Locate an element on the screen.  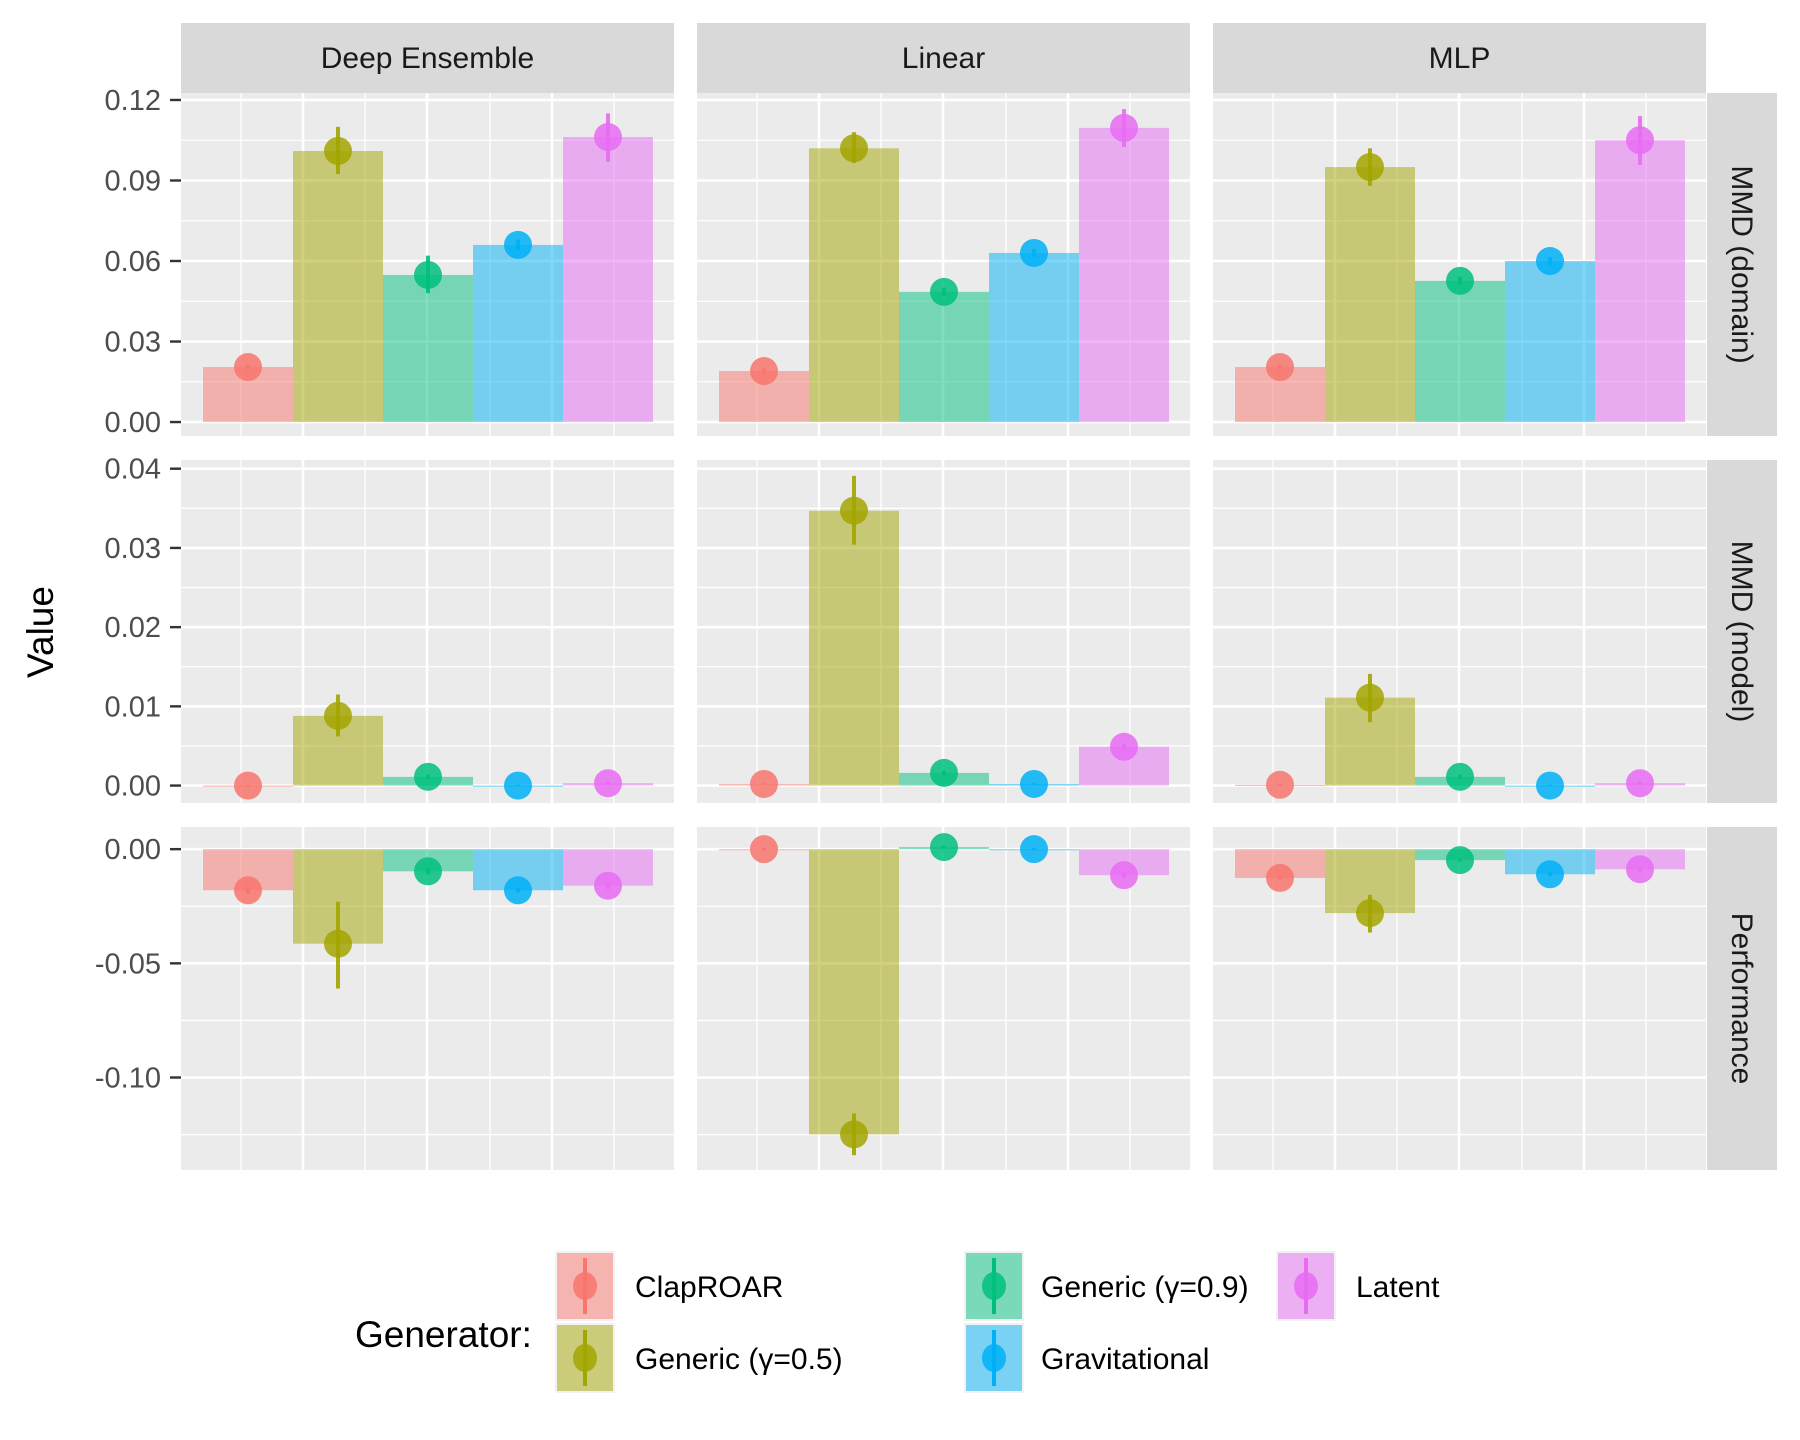
legend-title: Generator: is located at coordinates (443, 1334).